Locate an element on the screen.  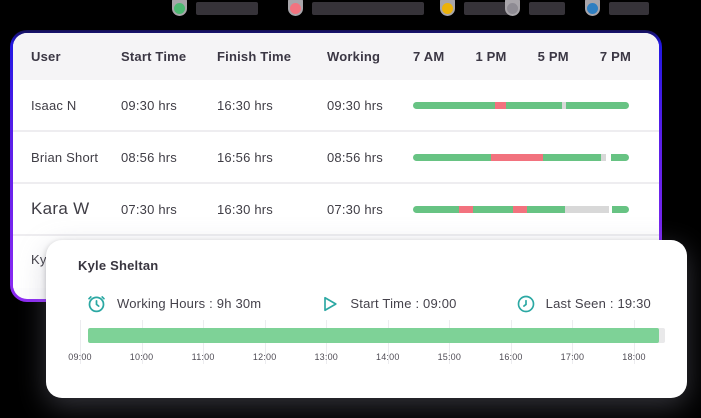
working-hours-cell: 07:30 hrs is located at coordinates (355, 209).